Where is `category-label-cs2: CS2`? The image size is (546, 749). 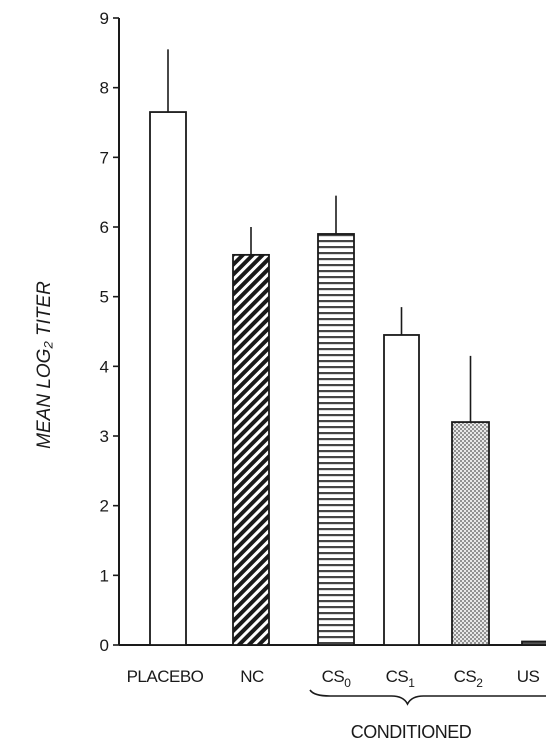
category-label-cs2: CS2 is located at coordinates (469, 678).